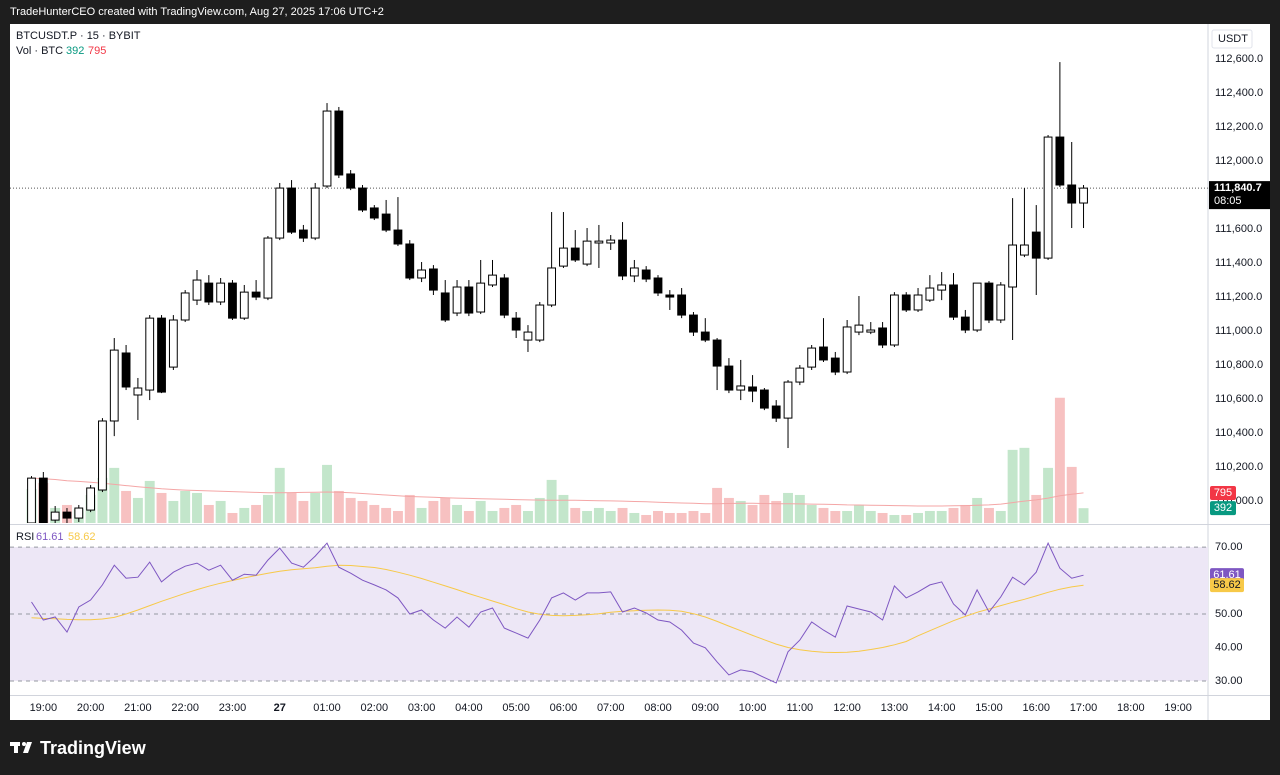  I want to click on rsi-tick-label: 50.00, so click(1229, 614).